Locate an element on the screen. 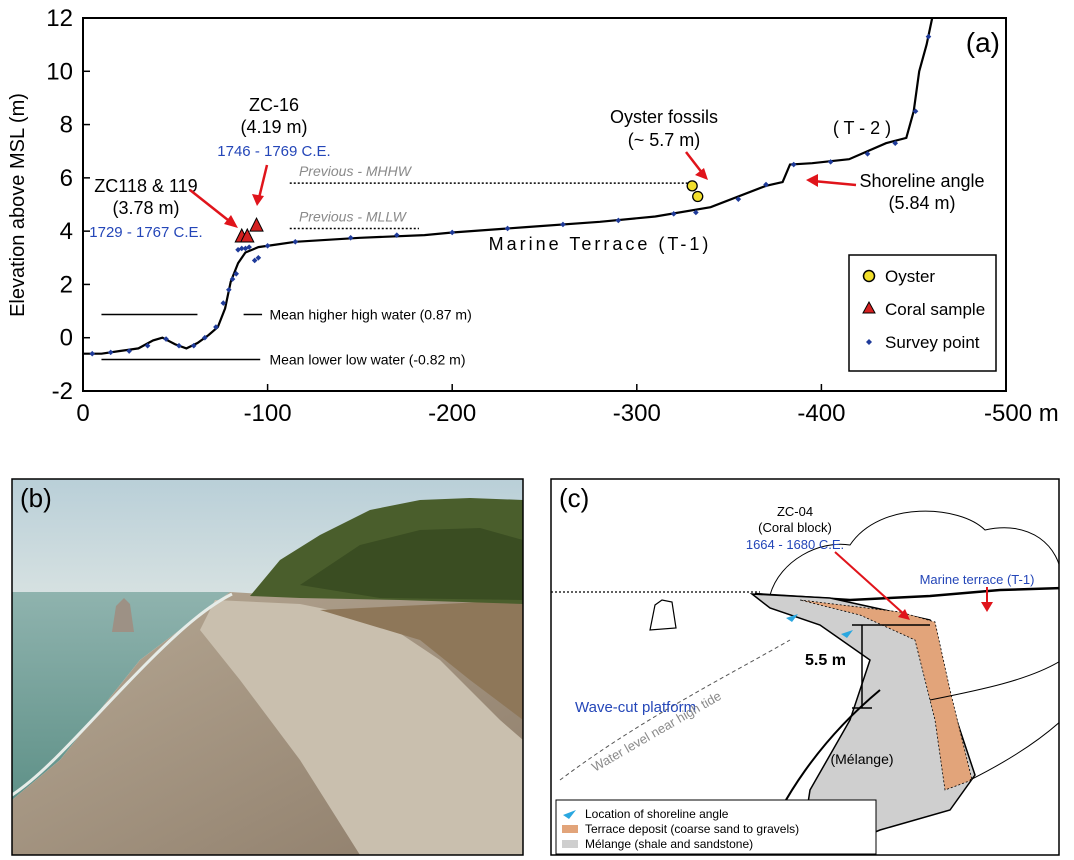 Image resolution: width=1074 pixels, height=860 pixels. arrow-oyster is located at coordinates (694, 163).